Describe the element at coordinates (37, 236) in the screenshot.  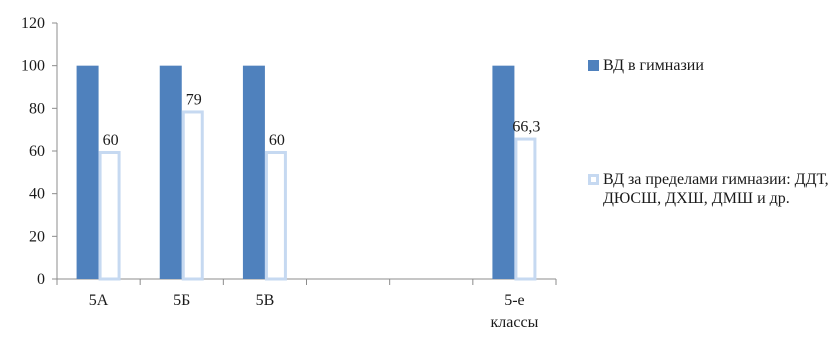
I see `y-tick-label: 20` at that location.